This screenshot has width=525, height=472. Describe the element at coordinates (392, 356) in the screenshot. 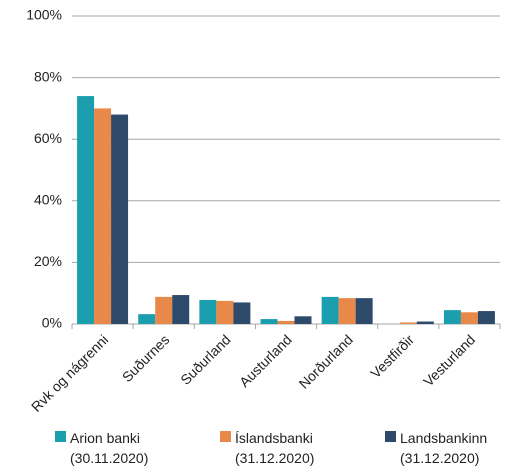

I see `x-tick-label: Vestfirðir` at that location.